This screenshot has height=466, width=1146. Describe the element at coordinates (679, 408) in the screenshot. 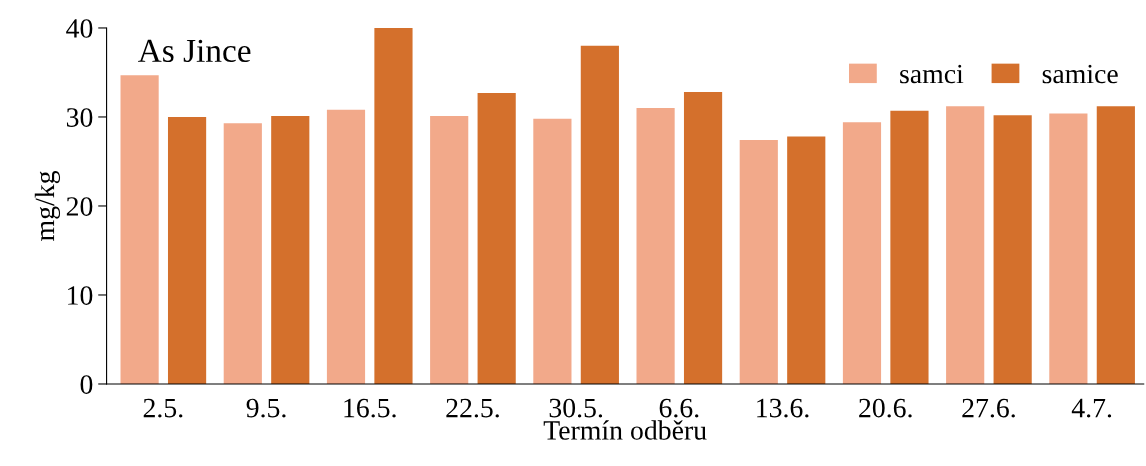

I see `x-tick-label: 6.6.` at that location.